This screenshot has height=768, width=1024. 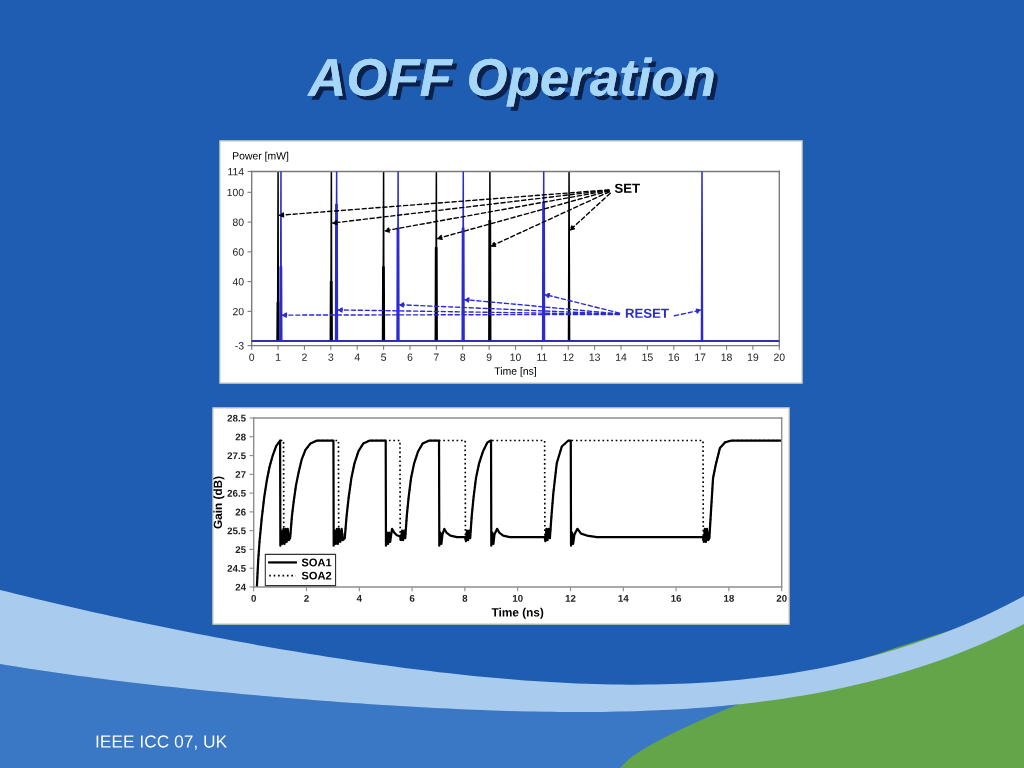 I want to click on y-tick-label: 26.5, so click(x=236, y=493).